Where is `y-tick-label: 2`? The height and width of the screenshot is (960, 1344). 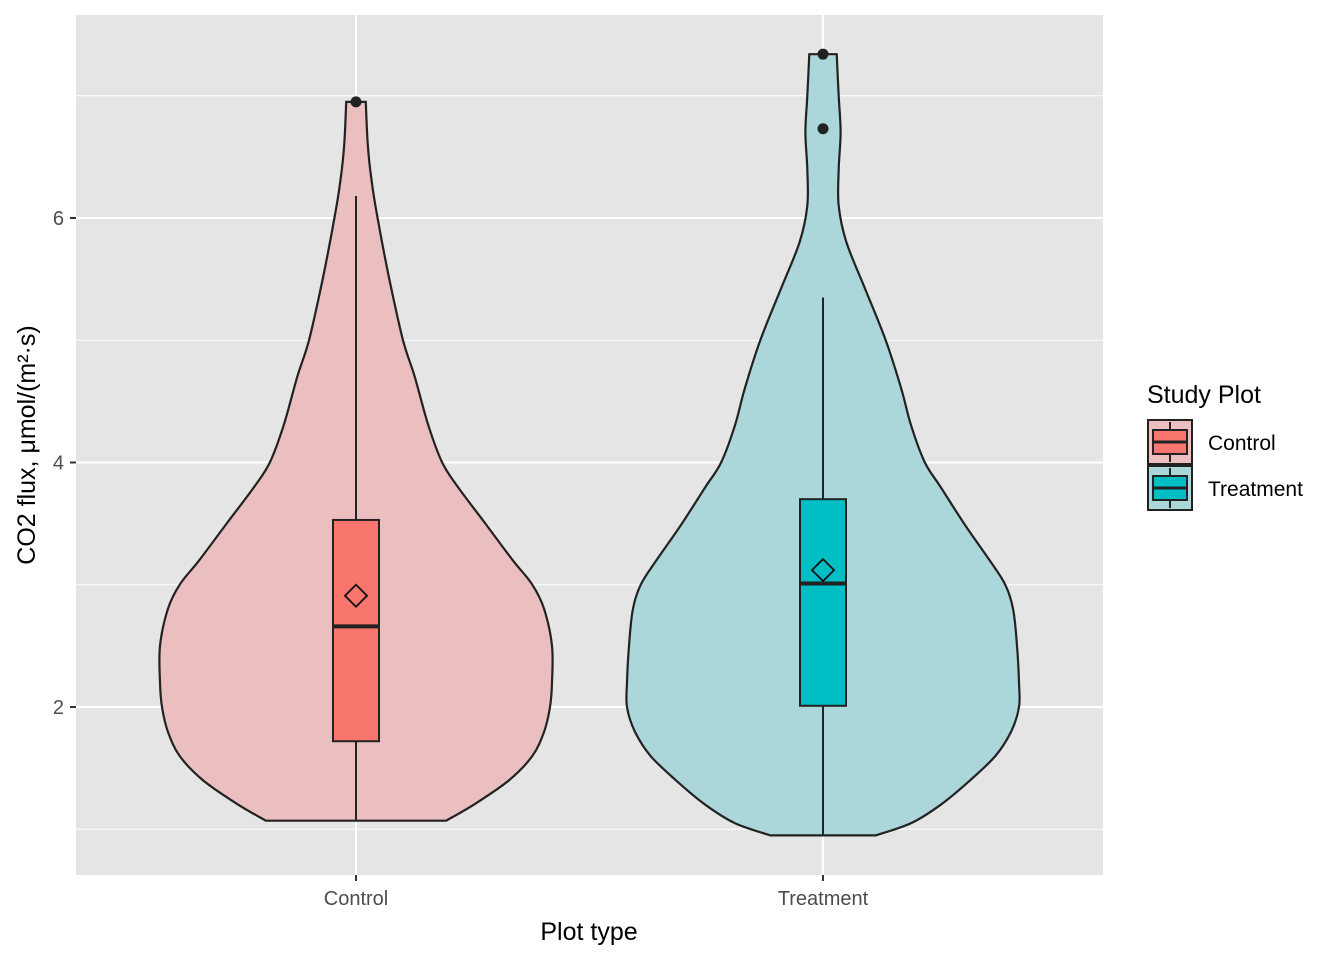 y-tick-label: 2 is located at coordinates (58, 708).